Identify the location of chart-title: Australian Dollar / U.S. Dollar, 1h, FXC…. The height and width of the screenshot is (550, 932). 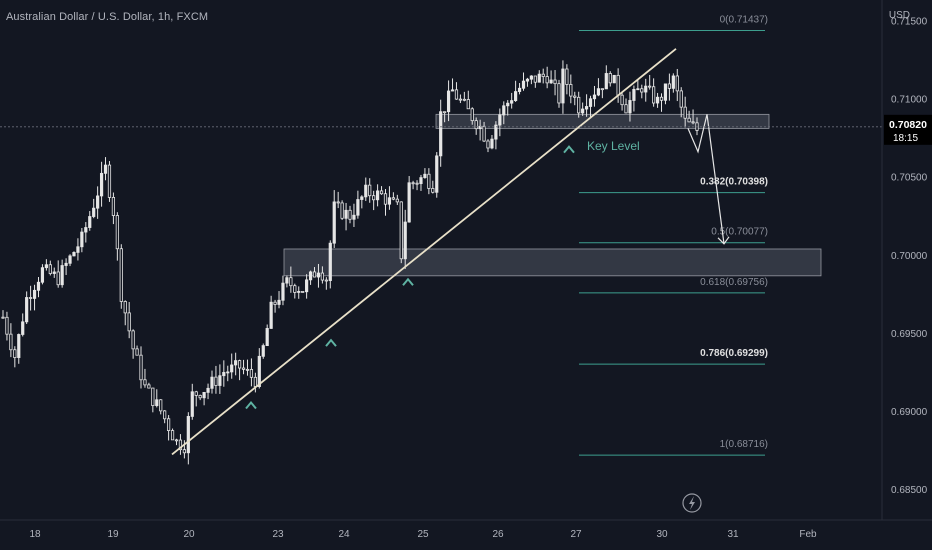
(107, 17).